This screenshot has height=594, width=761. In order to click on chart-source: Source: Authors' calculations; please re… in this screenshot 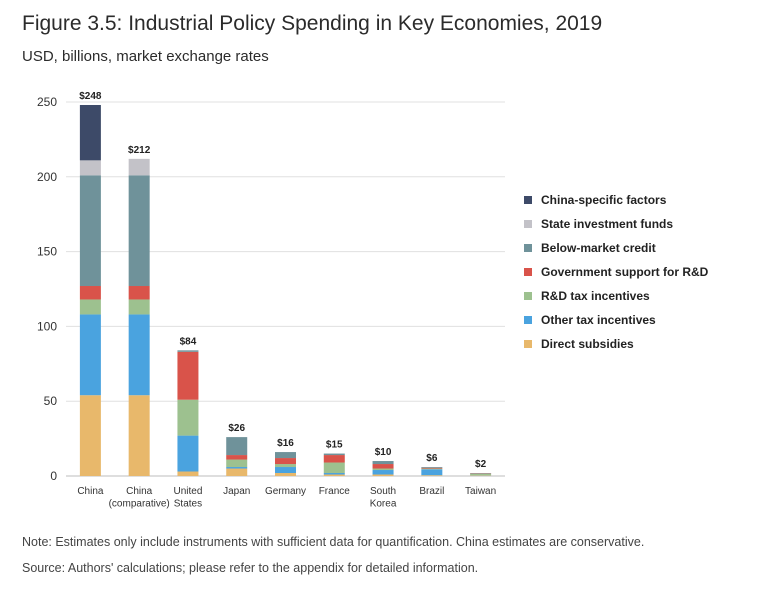, I will do `click(250, 568)`.